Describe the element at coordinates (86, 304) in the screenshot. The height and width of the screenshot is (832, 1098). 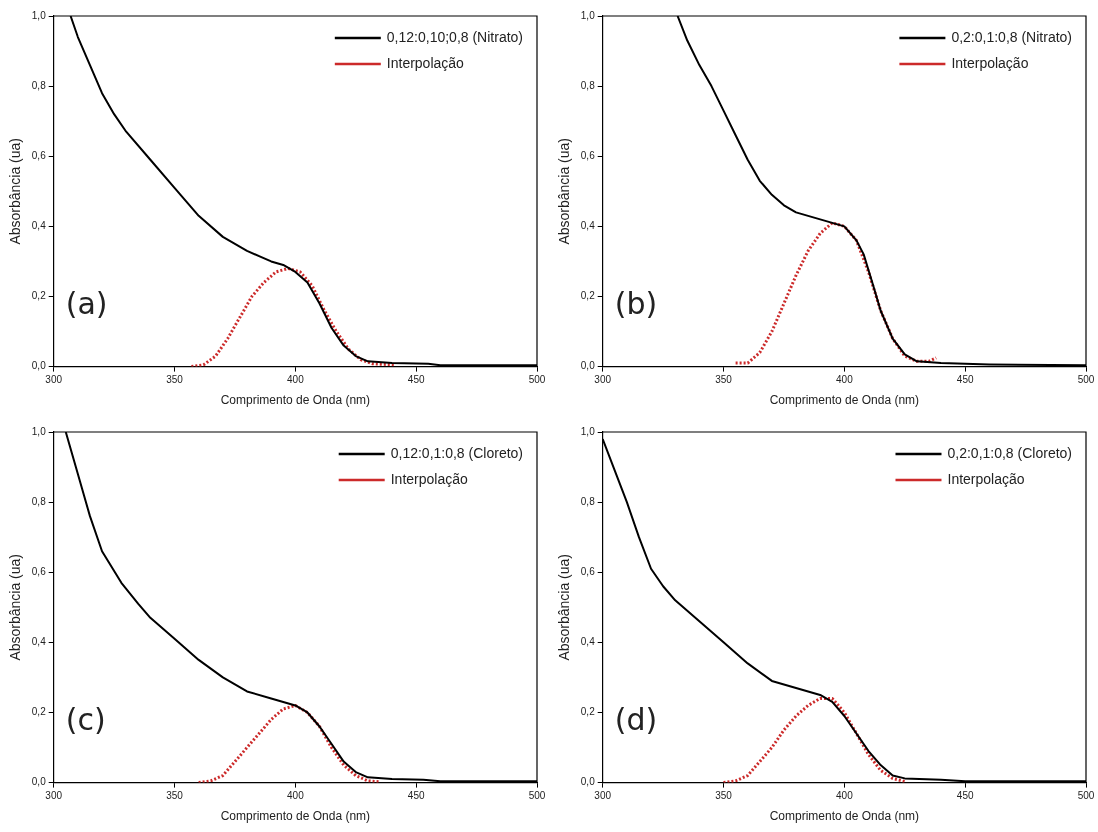
I see `annotation: (a)` at that location.